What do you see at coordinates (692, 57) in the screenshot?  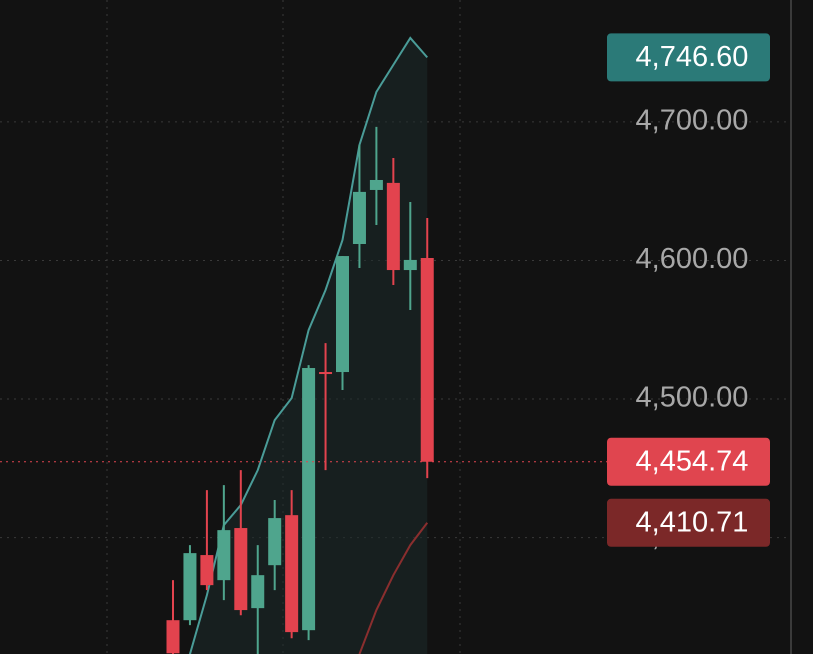 I see `price-label: 4,746.60` at bounding box center [692, 57].